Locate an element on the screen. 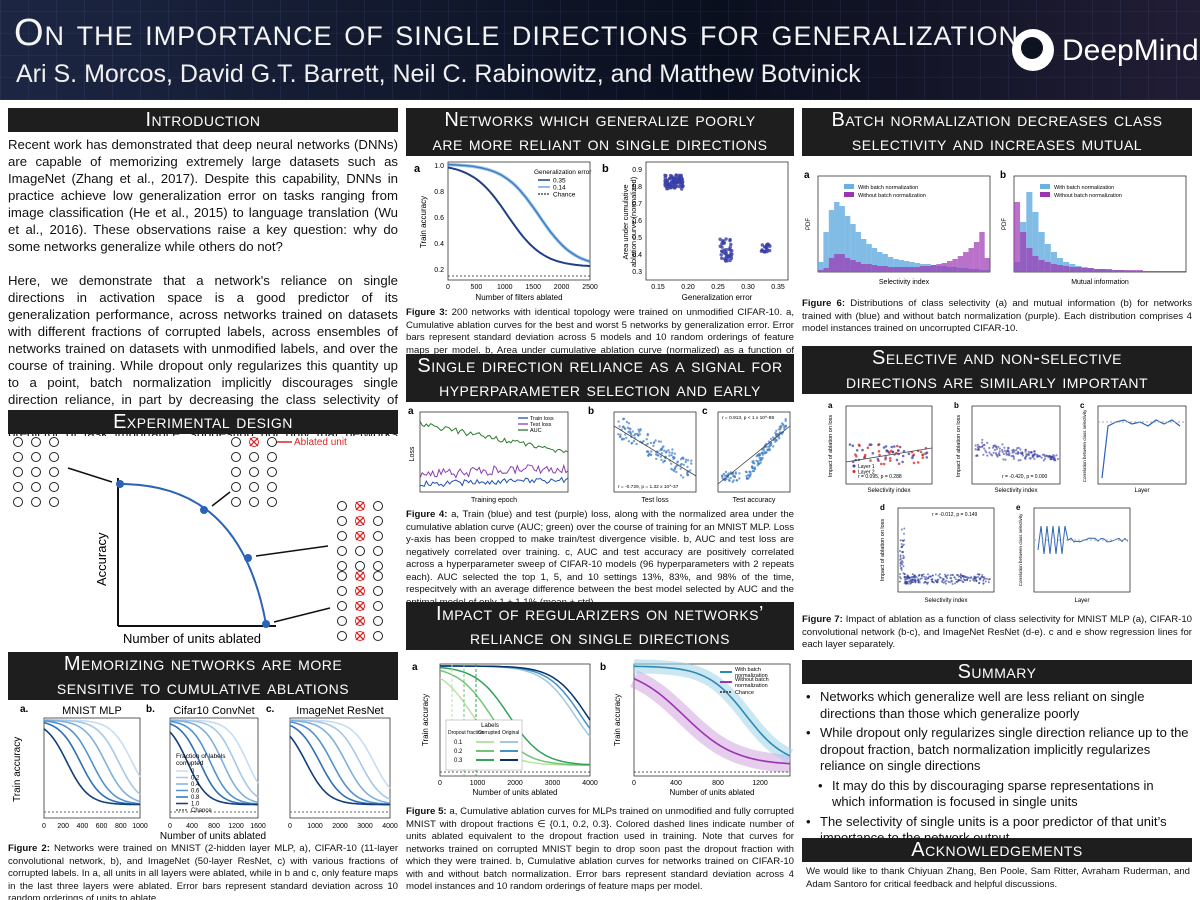 Image resolution: width=1200 pixels, height=900 pixels. fig4a-auc-line is located at coordinates (494, 437).